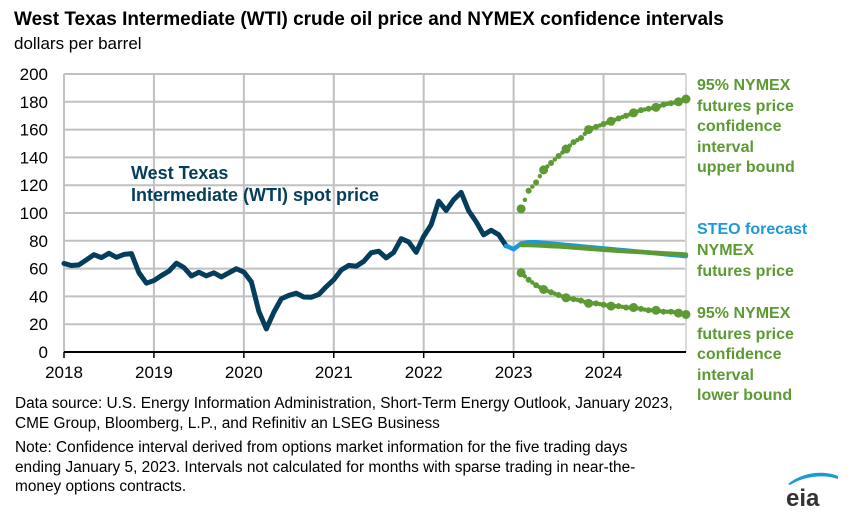 The image size is (861, 517). I want to click on eia-logo: eia, so click(812, 491).